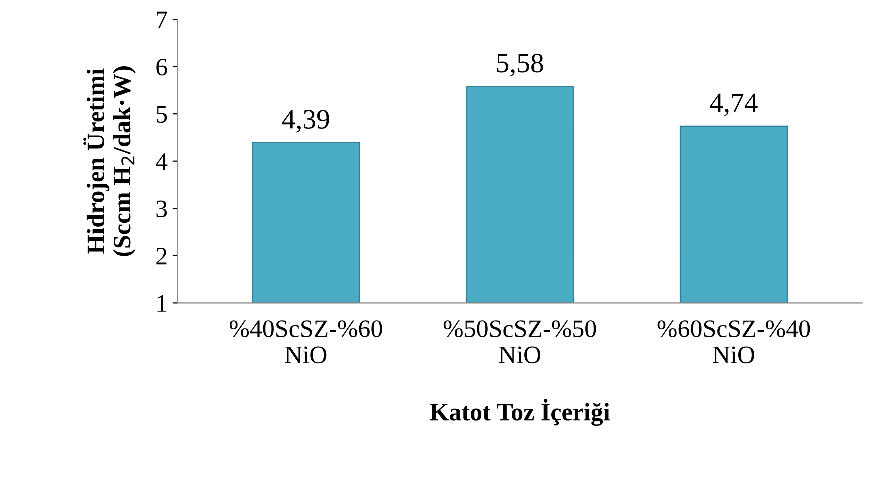 Image resolution: width=889 pixels, height=489 pixels. Describe the element at coordinates (162, 67) in the screenshot. I see `y-tick-label: 6` at that location.